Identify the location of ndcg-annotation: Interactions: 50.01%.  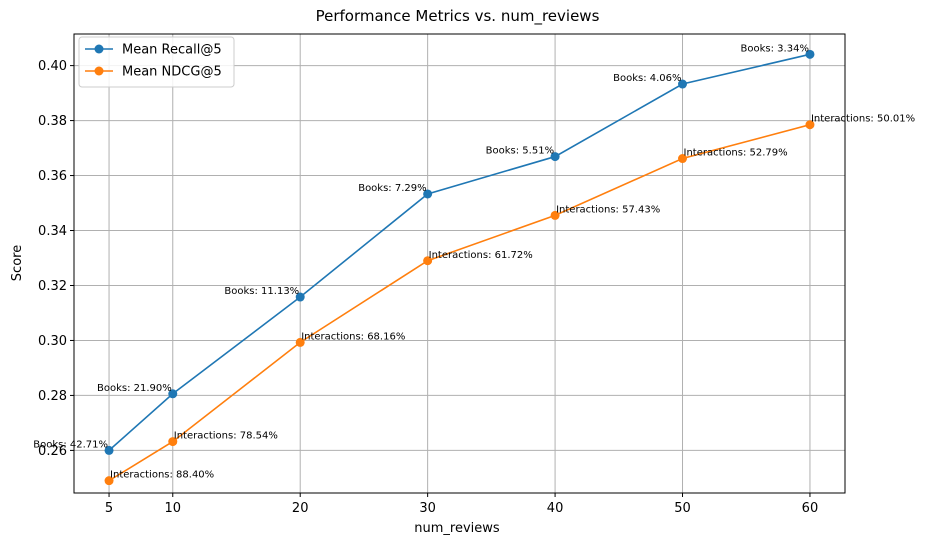
(863, 119).